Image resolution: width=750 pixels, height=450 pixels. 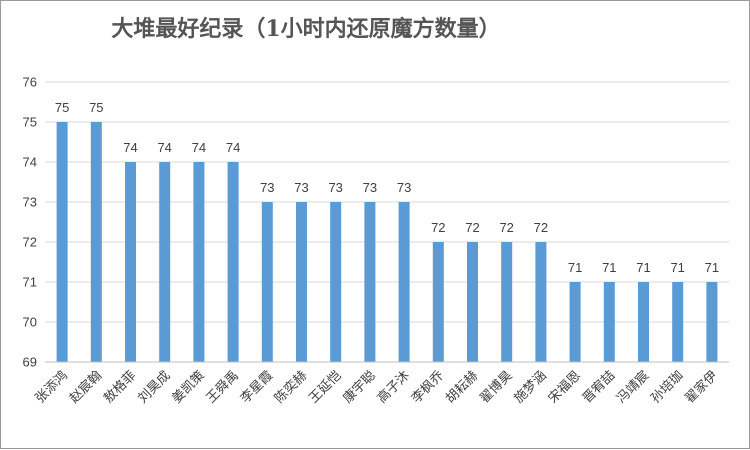 I want to click on category-label: 刘昊成, so click(x=154, y=387).